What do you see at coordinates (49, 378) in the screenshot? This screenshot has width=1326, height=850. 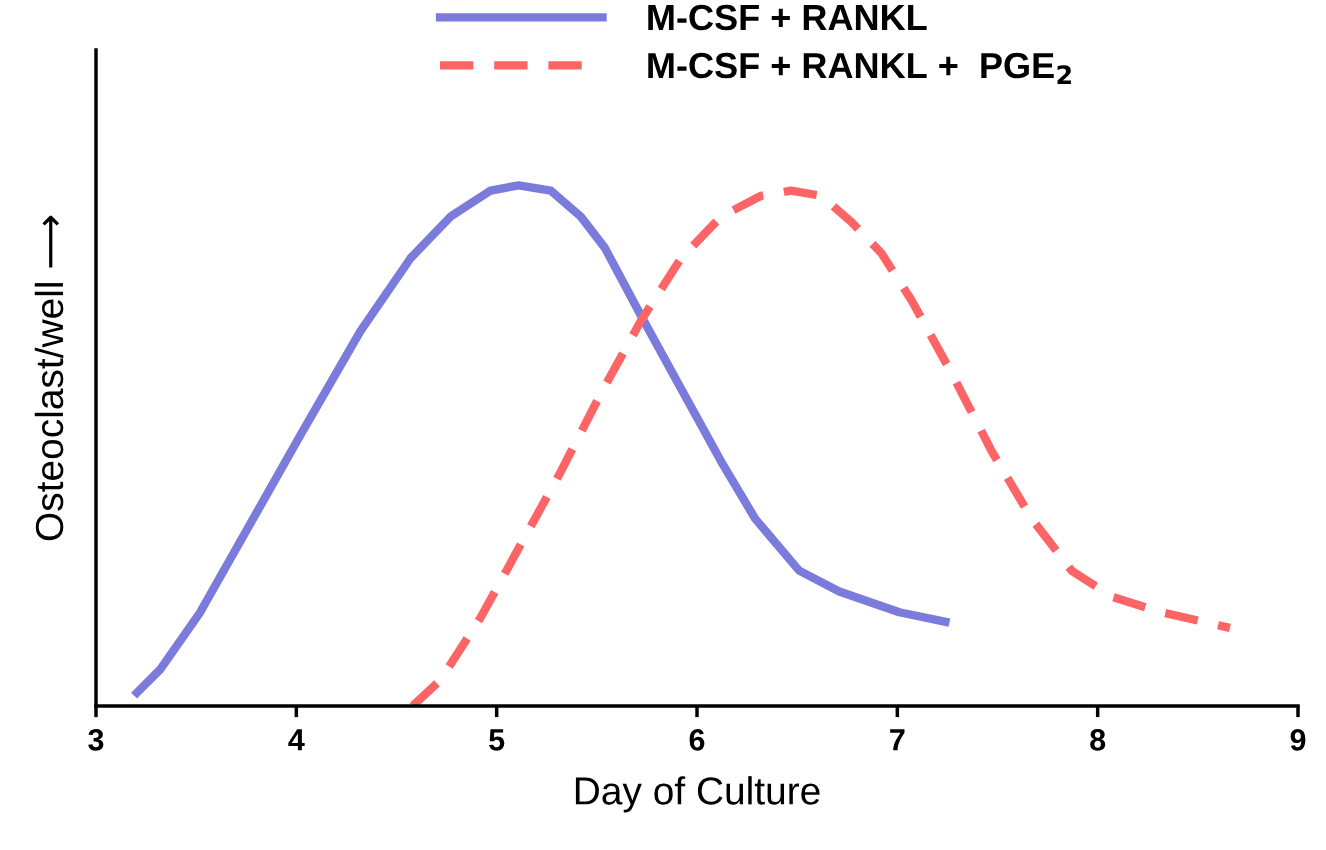 I see `y-axis-title: Osteoclast/well ⟶` at bounding box center [49, 378].